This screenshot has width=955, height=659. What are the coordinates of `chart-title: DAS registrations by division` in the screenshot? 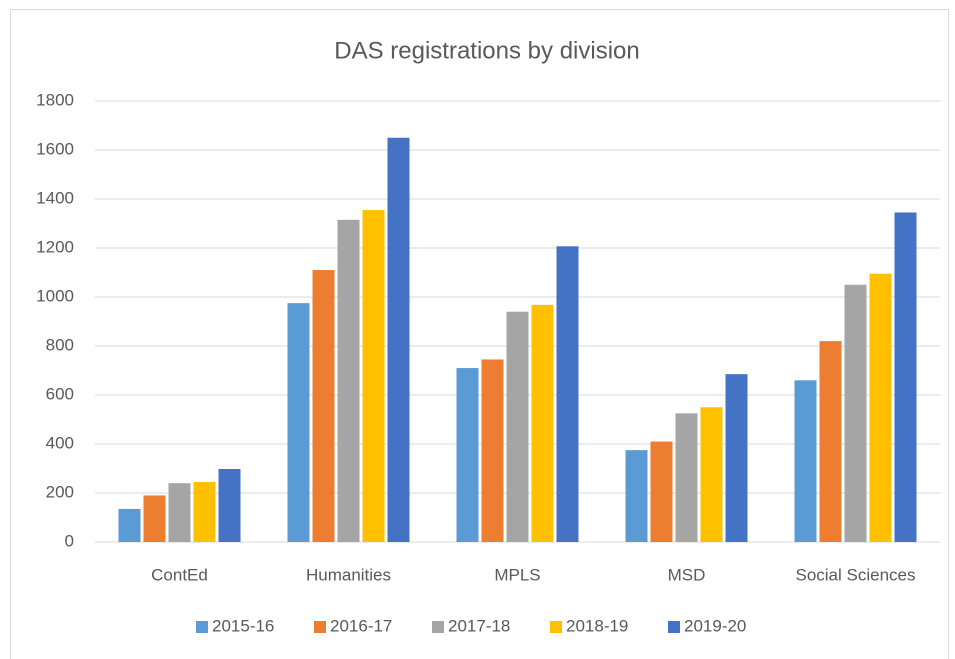 It's located at (486, 50).